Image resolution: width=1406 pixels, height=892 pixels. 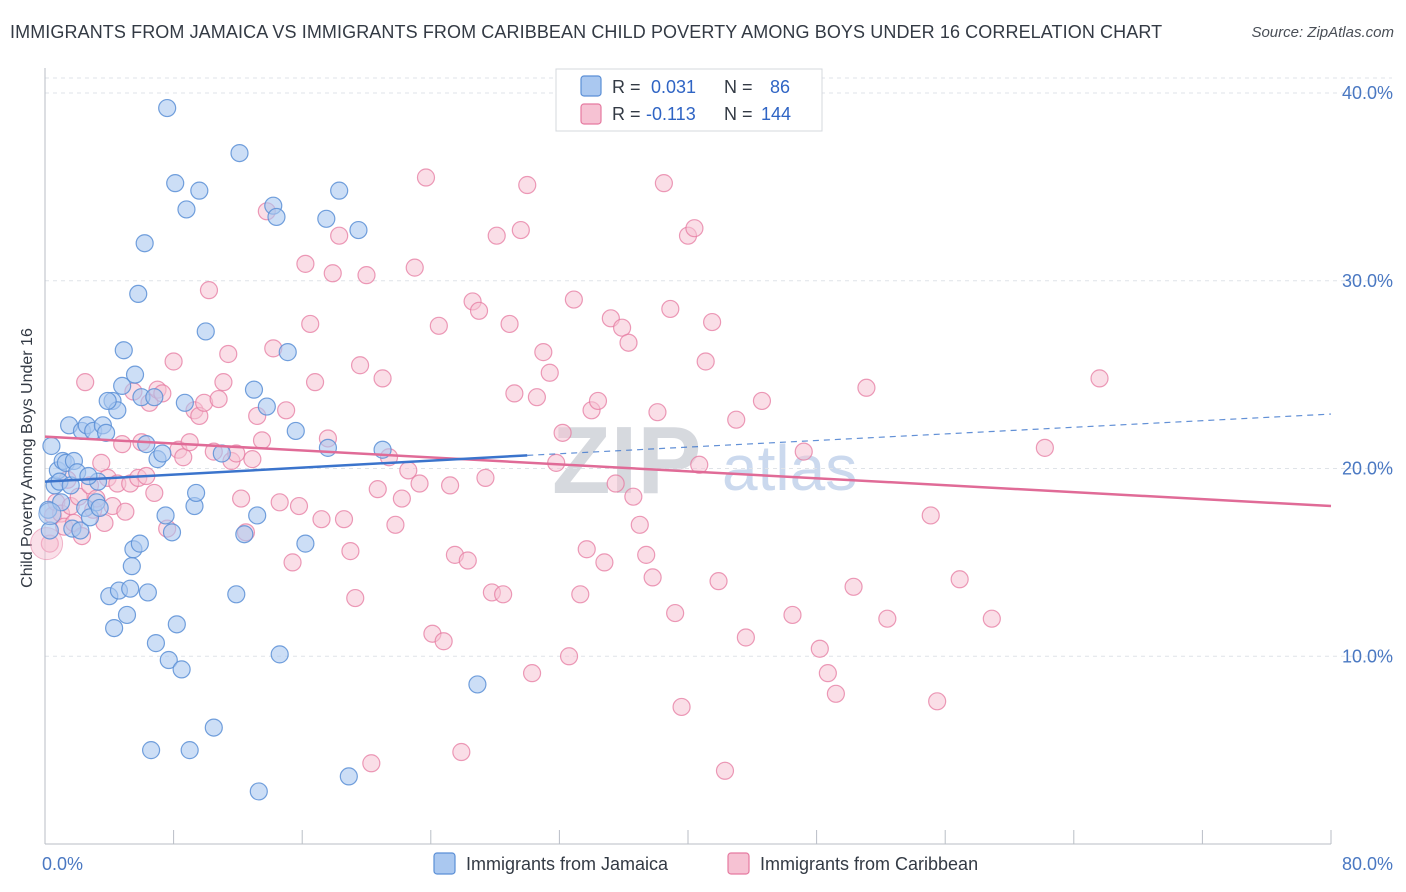 What do you see at coordinates (869, 864) in the screenshot?
I see `bottom-legend-caribbean: Immigrants from Caribbean` at bounding box center [869, 864].